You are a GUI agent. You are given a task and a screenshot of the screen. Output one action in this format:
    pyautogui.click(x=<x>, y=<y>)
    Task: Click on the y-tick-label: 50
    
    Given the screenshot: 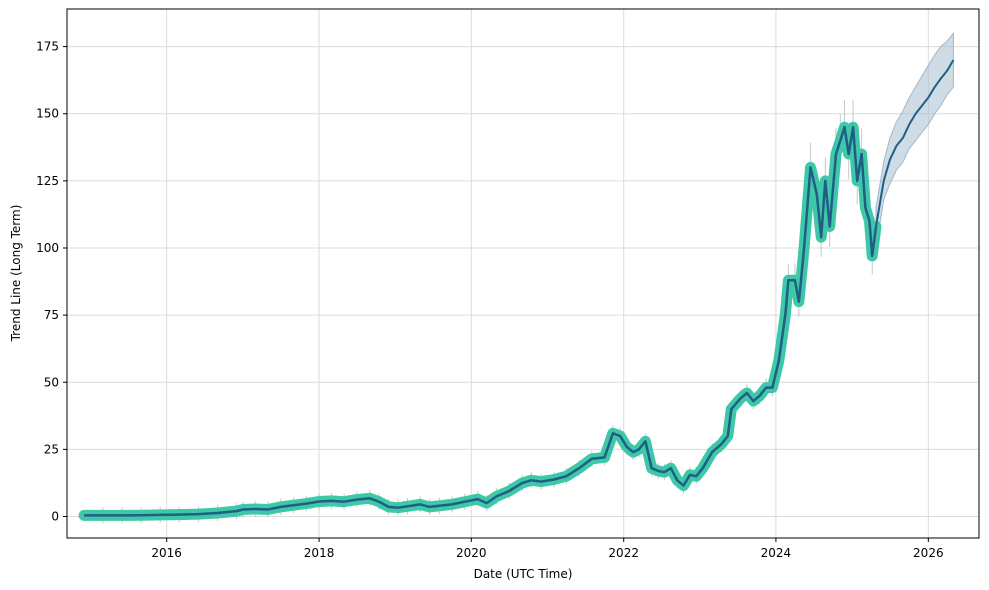 What is the action you would take?
    pyautogui.click(x=51, y=382)
    